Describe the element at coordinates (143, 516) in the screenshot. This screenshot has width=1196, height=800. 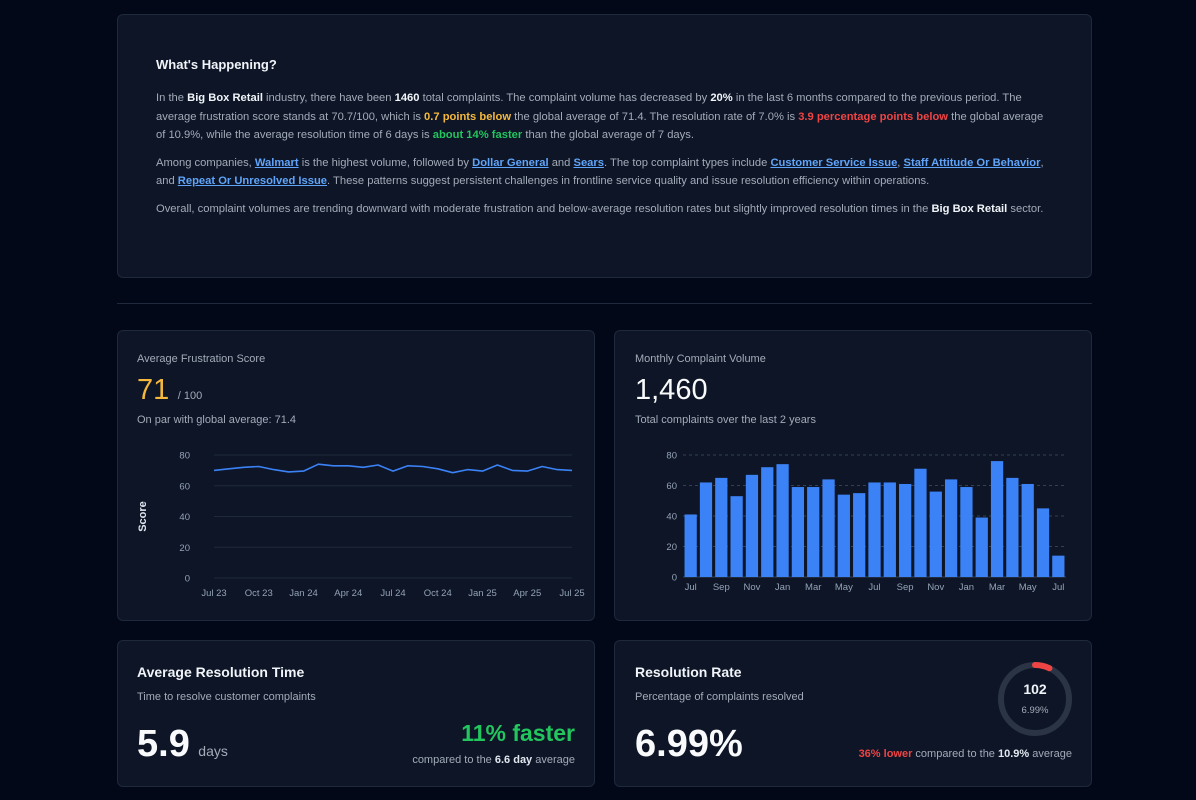
I see `y-axis-label: Score` at that location.